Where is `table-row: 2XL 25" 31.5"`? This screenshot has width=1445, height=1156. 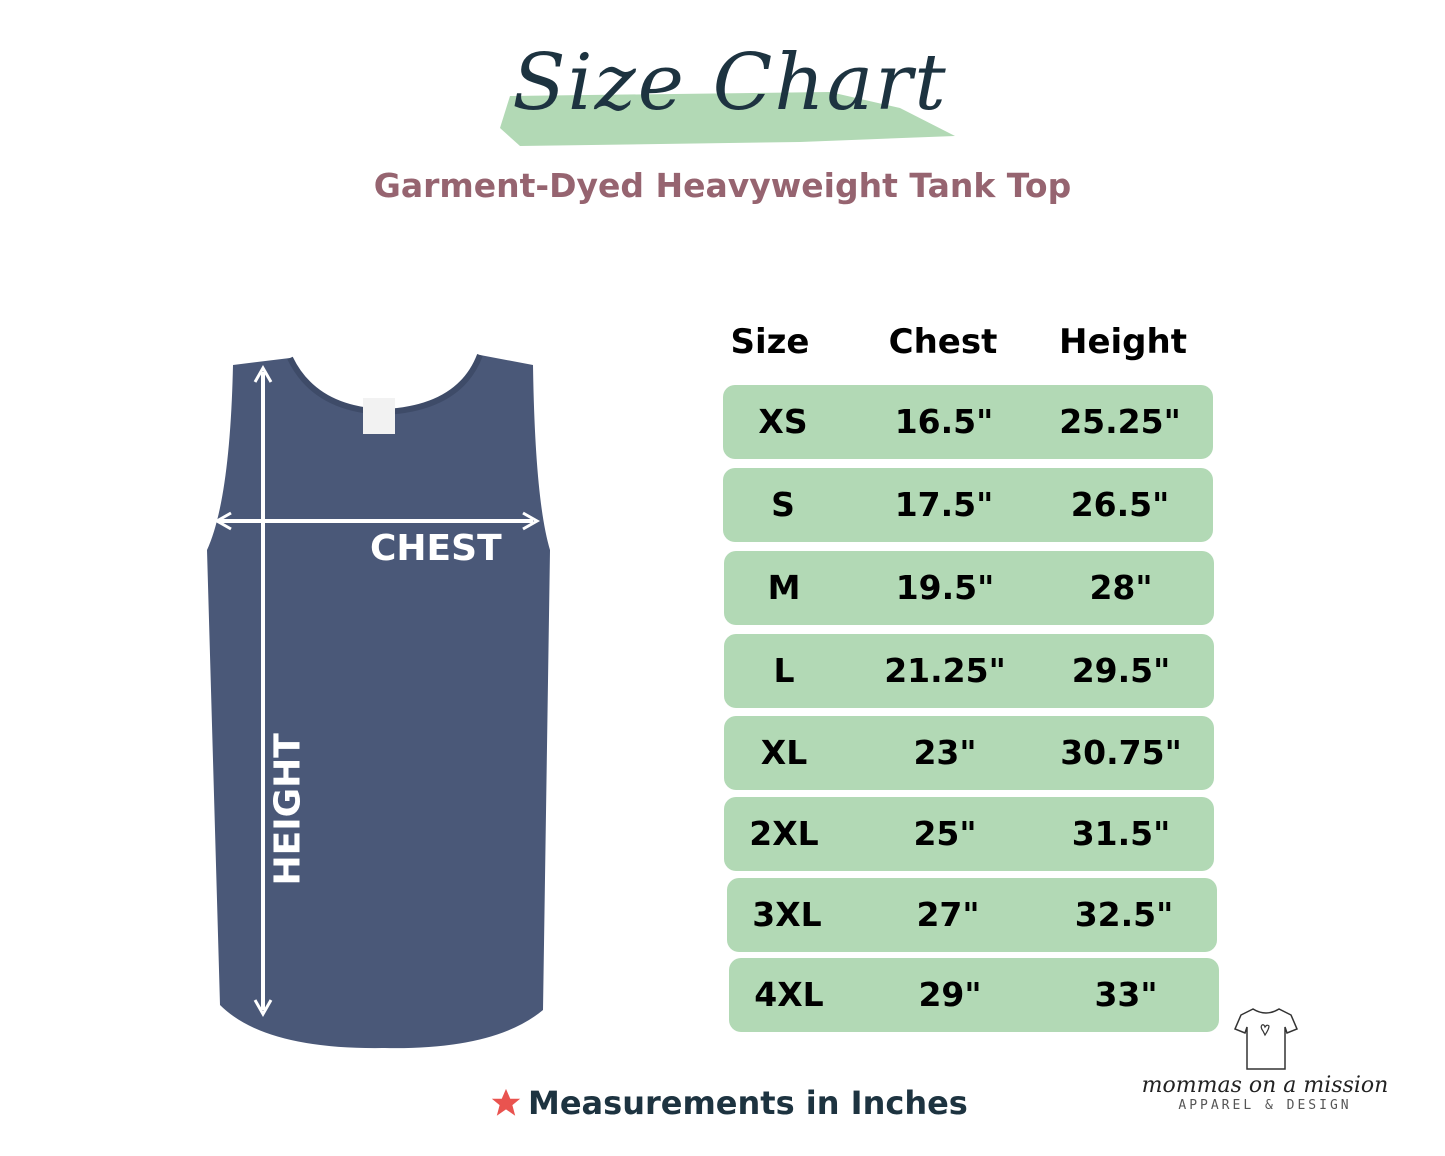
table-row: 2XL 25" 31.5" is located at coordinates (969, 834).